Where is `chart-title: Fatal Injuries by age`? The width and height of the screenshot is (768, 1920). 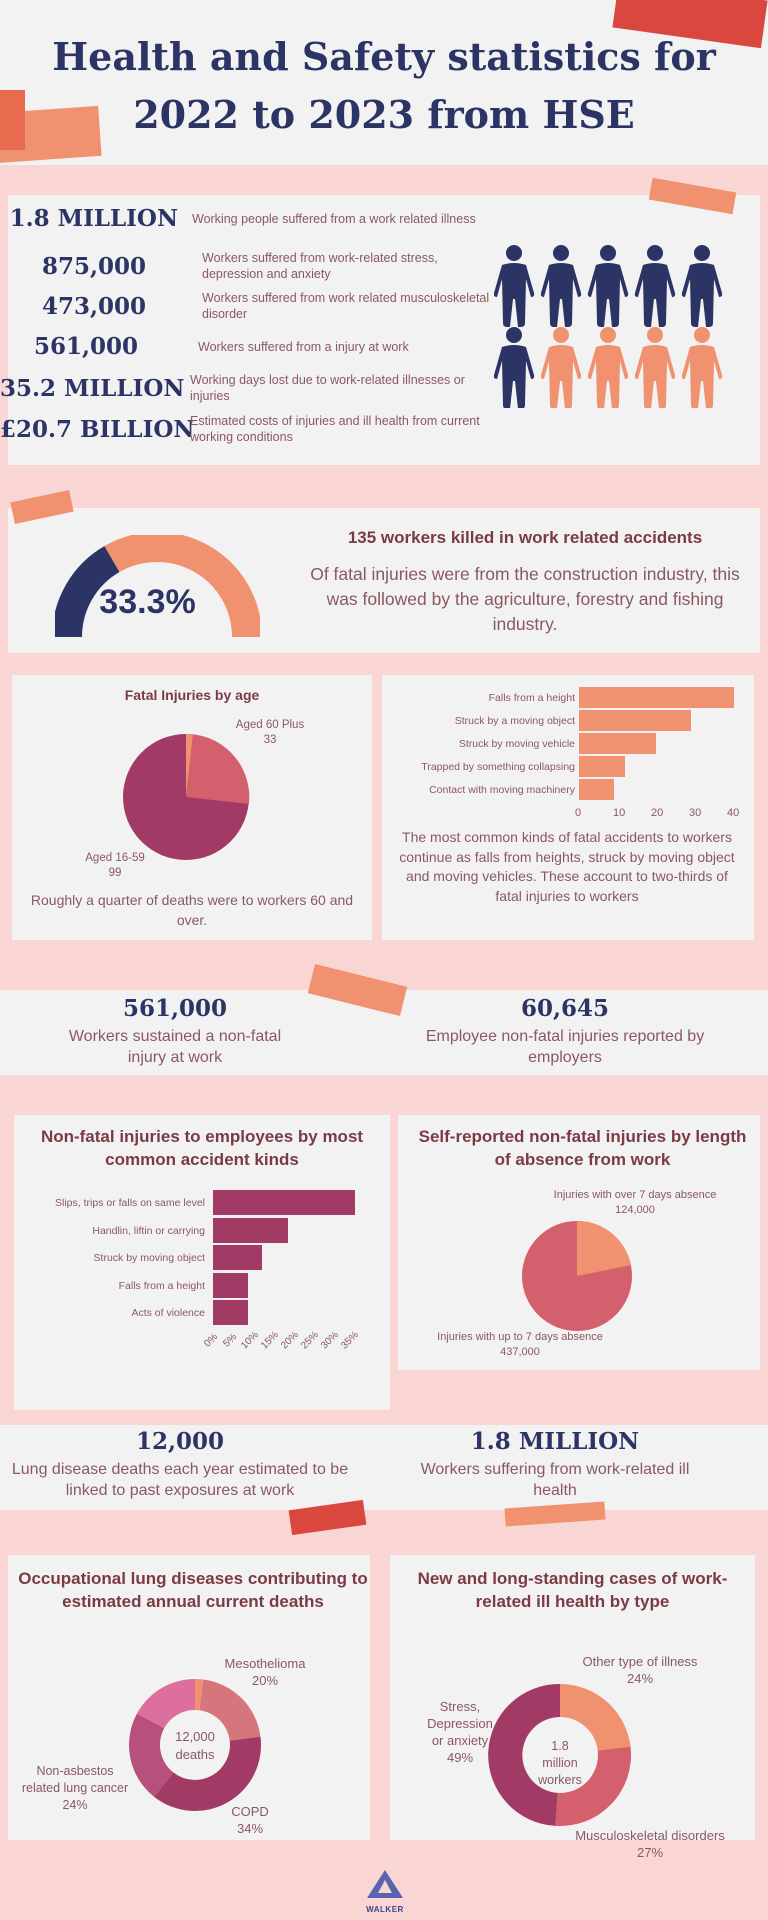
chart-title: Fatal Injuries by age is located at coordinates (192, 695).